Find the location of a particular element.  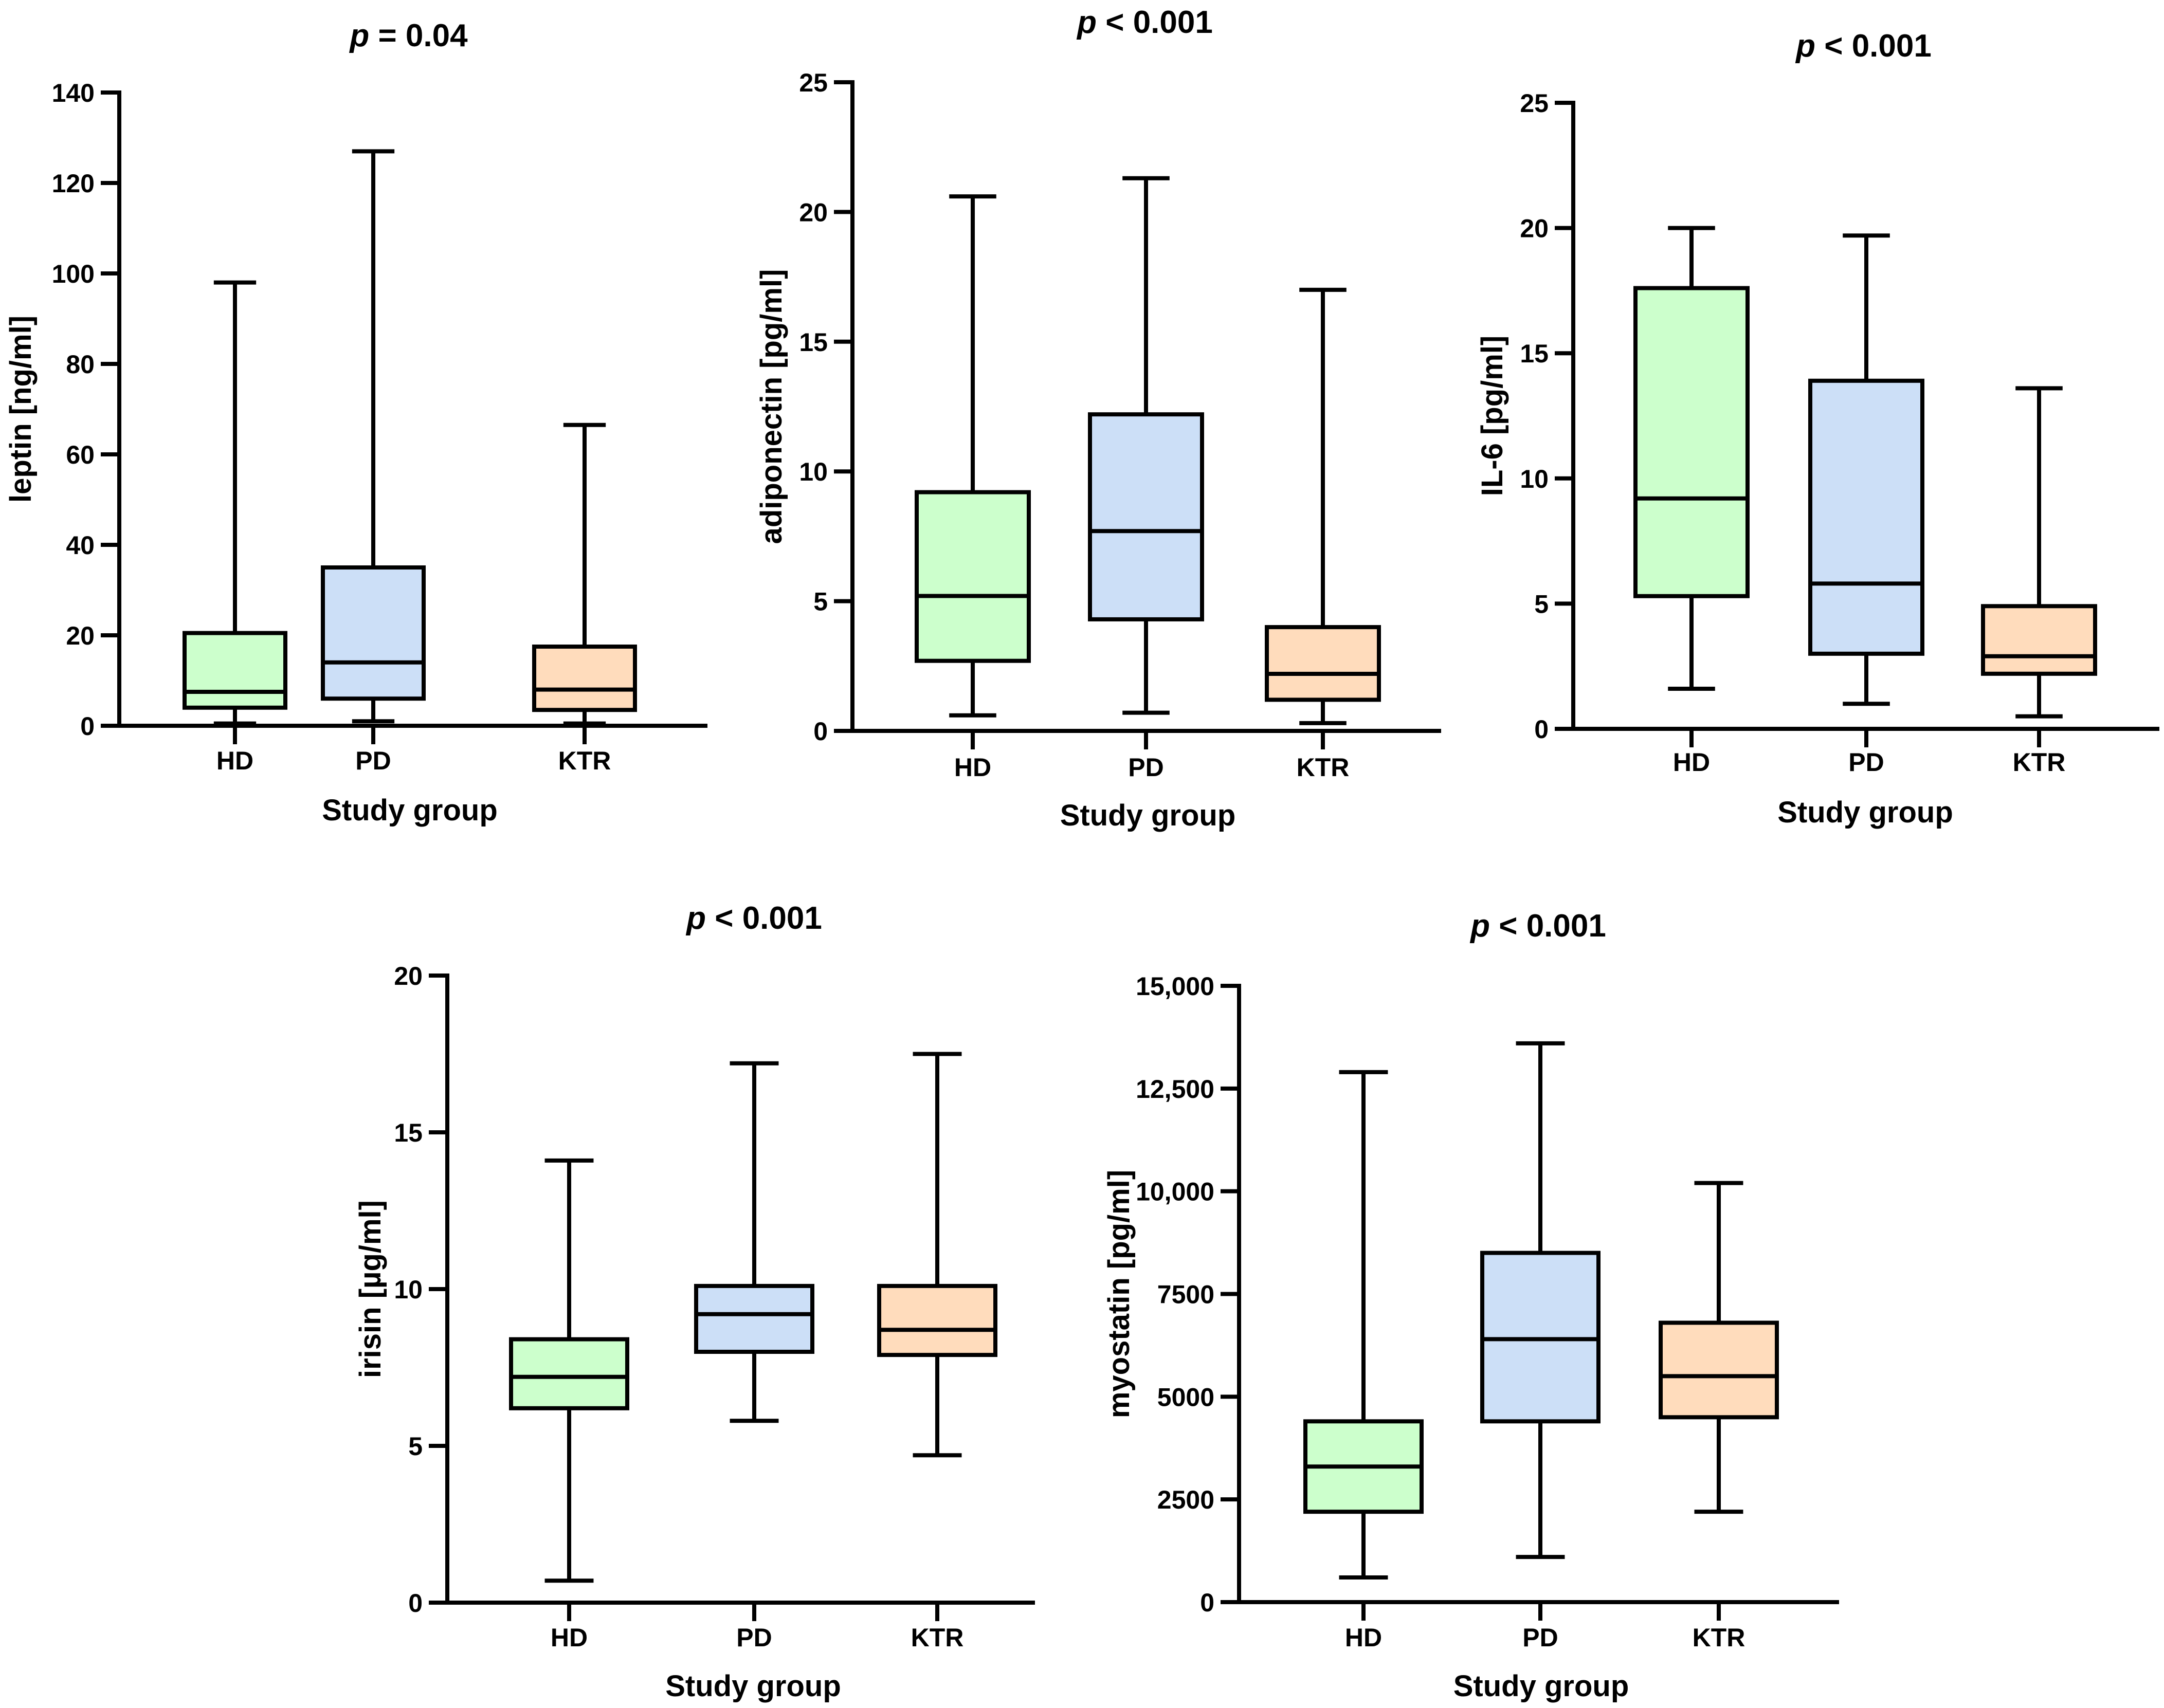

y-tick-label: 10,000 is located at coordinates (1175, 1192).